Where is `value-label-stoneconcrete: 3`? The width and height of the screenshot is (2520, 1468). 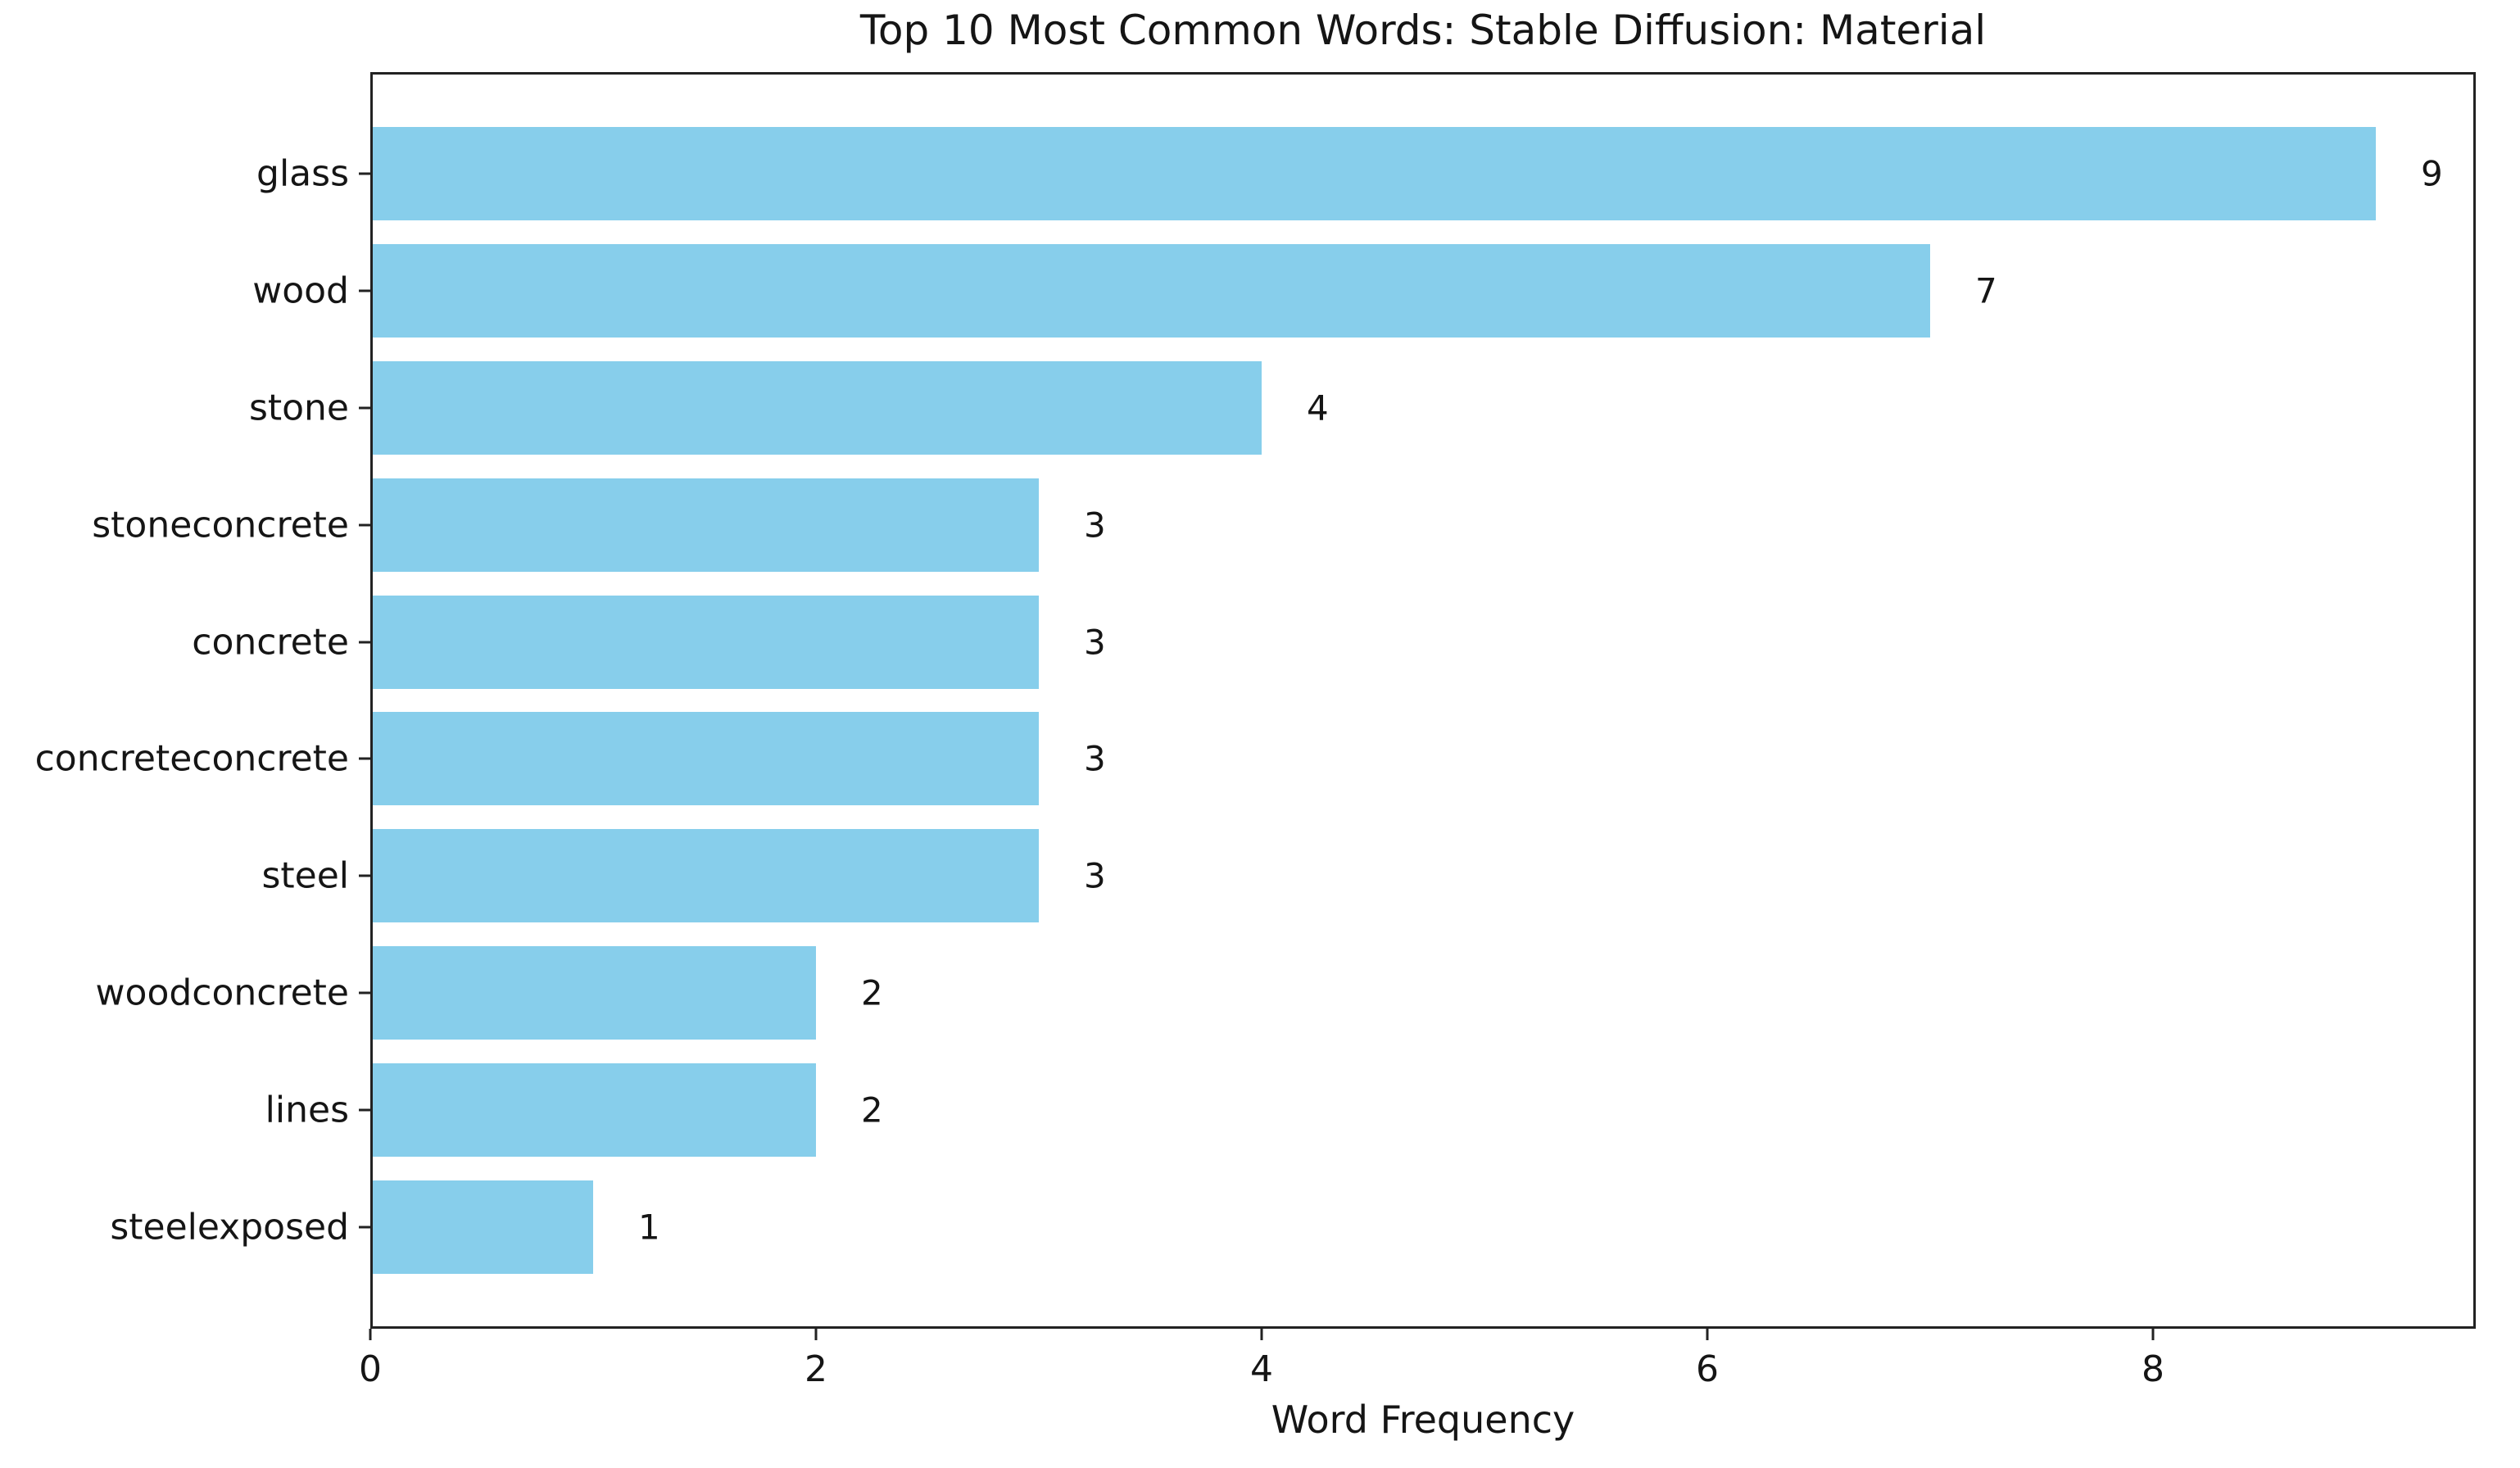 value-label-stoneconcrete: 3 is located at coordinates (1095, 525).